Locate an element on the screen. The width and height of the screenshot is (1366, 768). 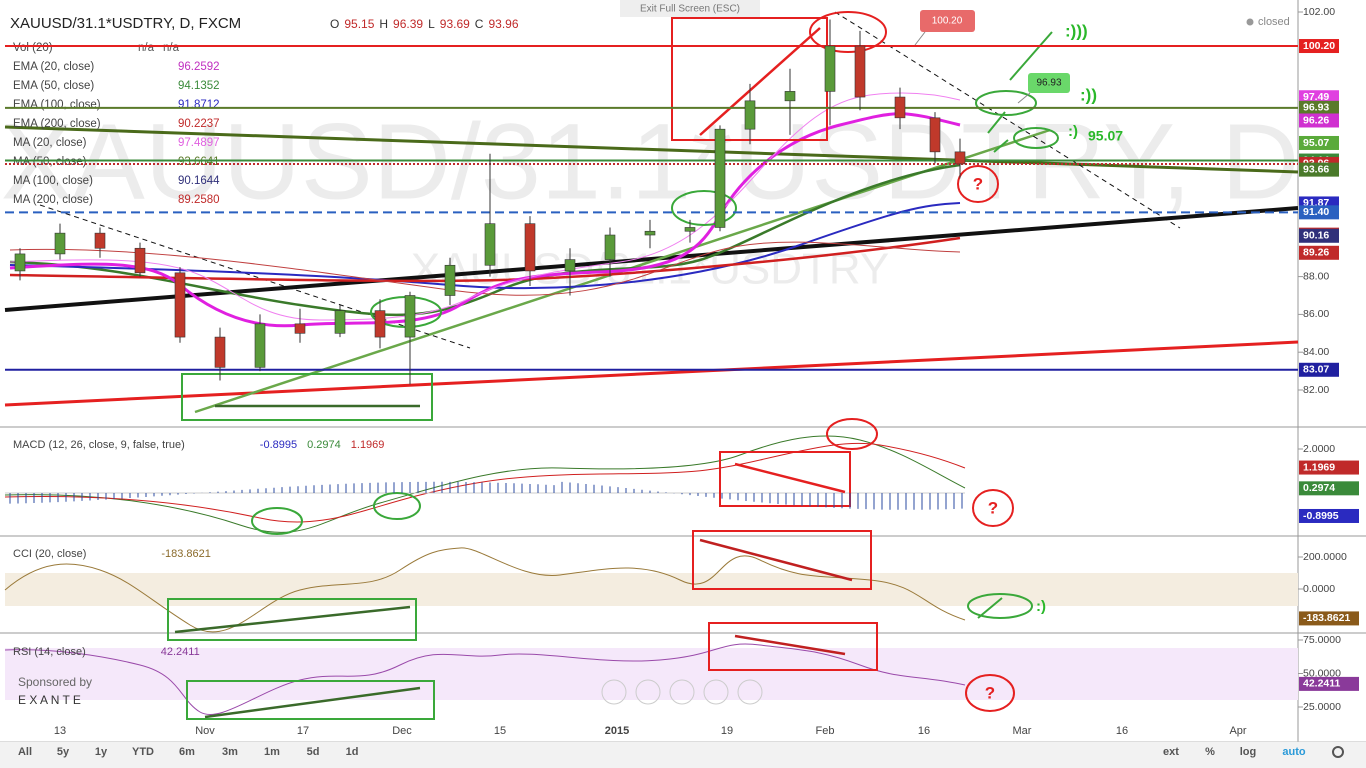
legend-label: MA (50, close) is located at coordinates (50, 162).